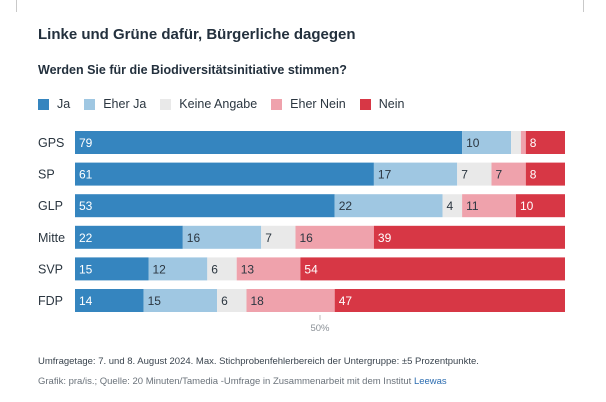 Image resolution: width=606 pixels, height=402 pixels. Describe the element at coordinates (180, 300) in the screenshot. I see `bar-fdp-eher-ja` at that location.